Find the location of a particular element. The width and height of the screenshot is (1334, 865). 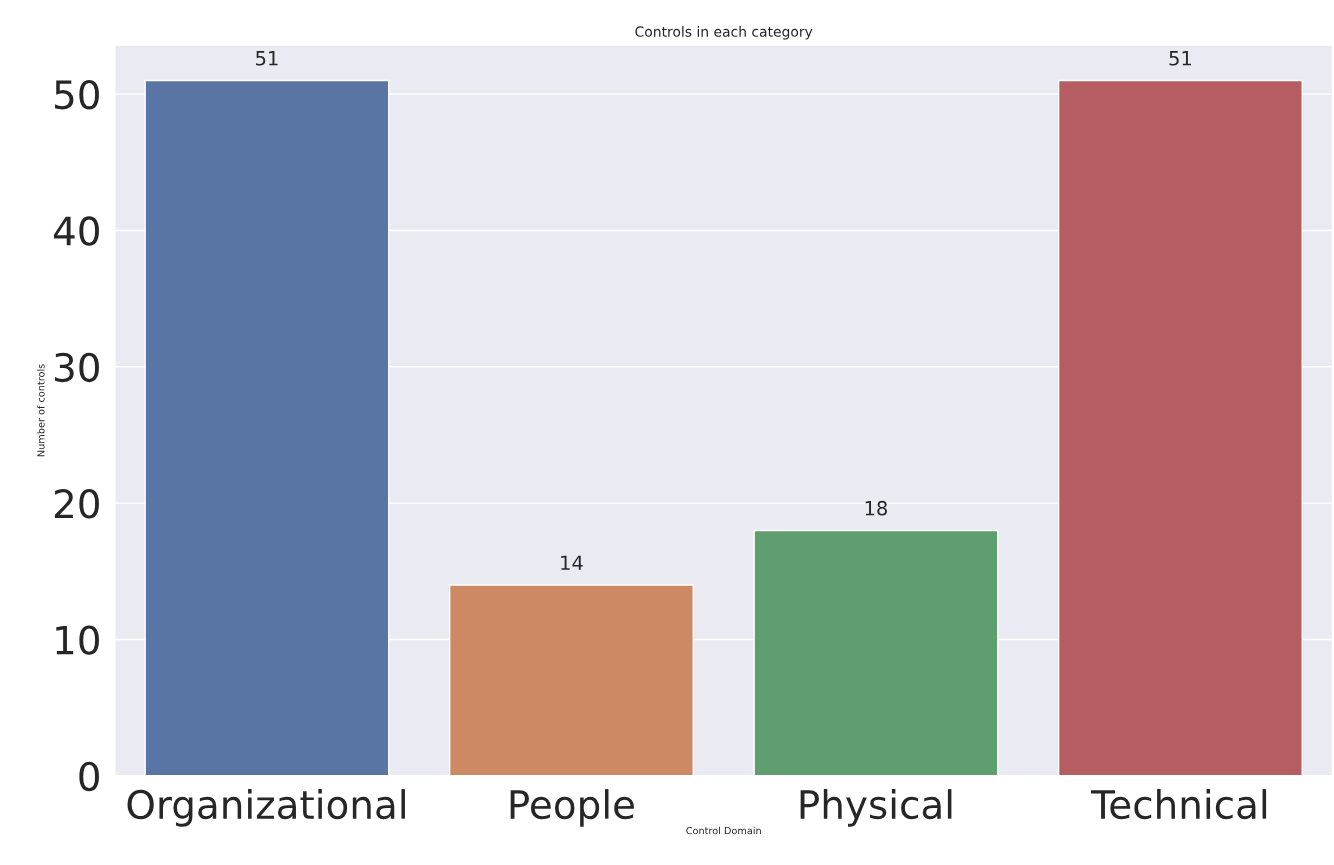

data-label: 14 is located at coordinates (572, 562).